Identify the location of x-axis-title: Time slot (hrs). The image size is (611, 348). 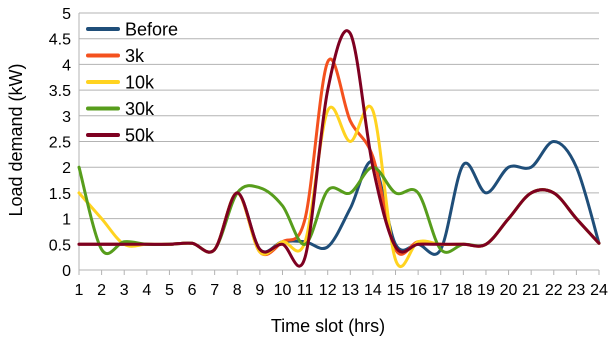
(328, 326).